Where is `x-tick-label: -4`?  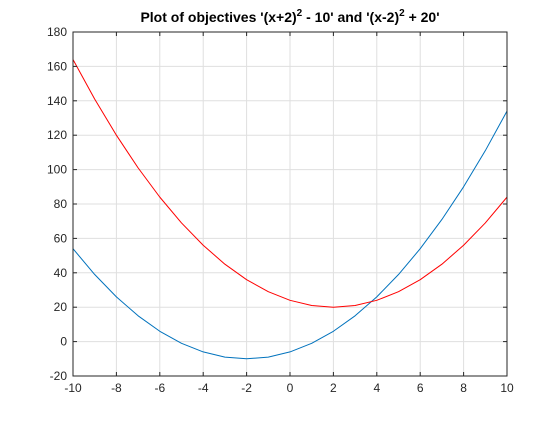 x-tick-label: -4 is located at coordinates (203, 388).